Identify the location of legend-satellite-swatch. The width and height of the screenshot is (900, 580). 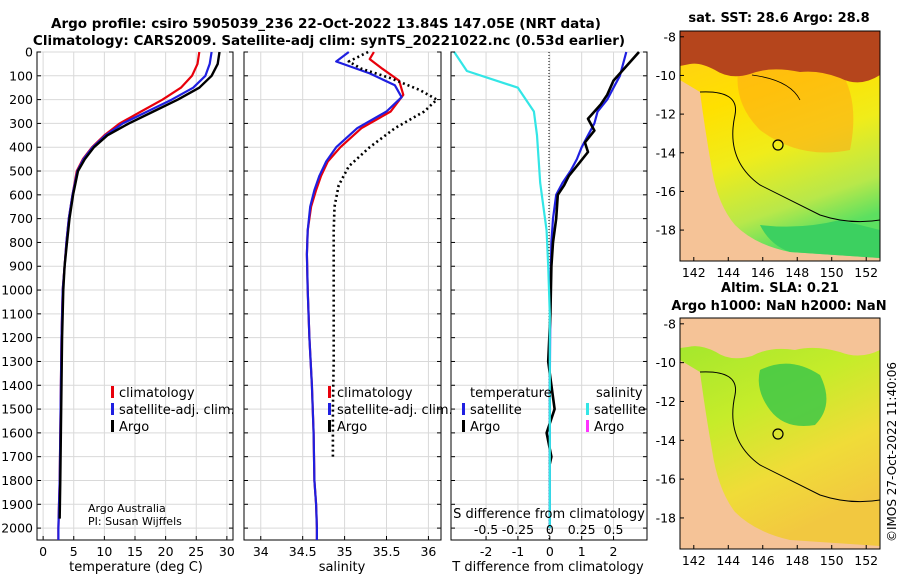
(329, 409).